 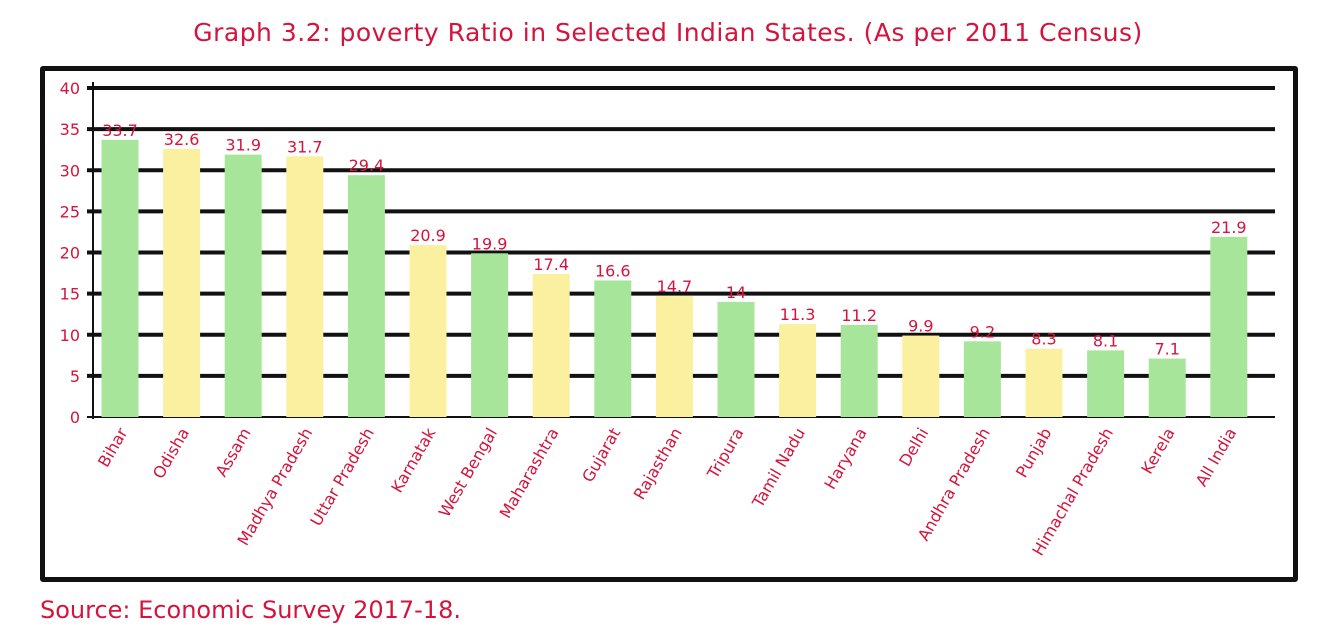 What do you see at coordinates (1229, 227) in the screenshot?
I see `value-label: 21.9` at bounding box center [1229, 227].